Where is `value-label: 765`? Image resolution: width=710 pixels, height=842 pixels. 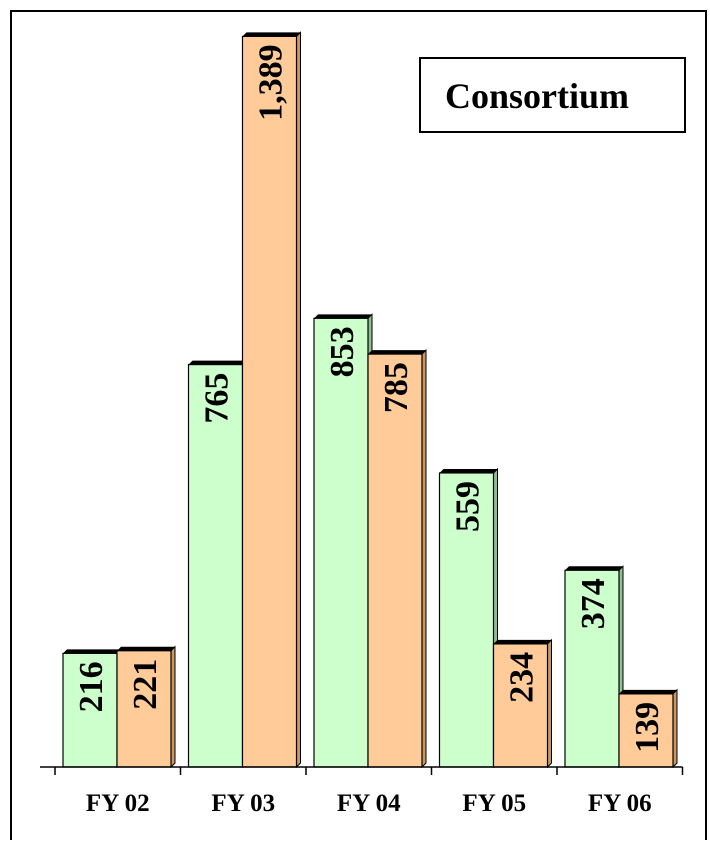
value-label: 765 is located at coordinates (217, 398).